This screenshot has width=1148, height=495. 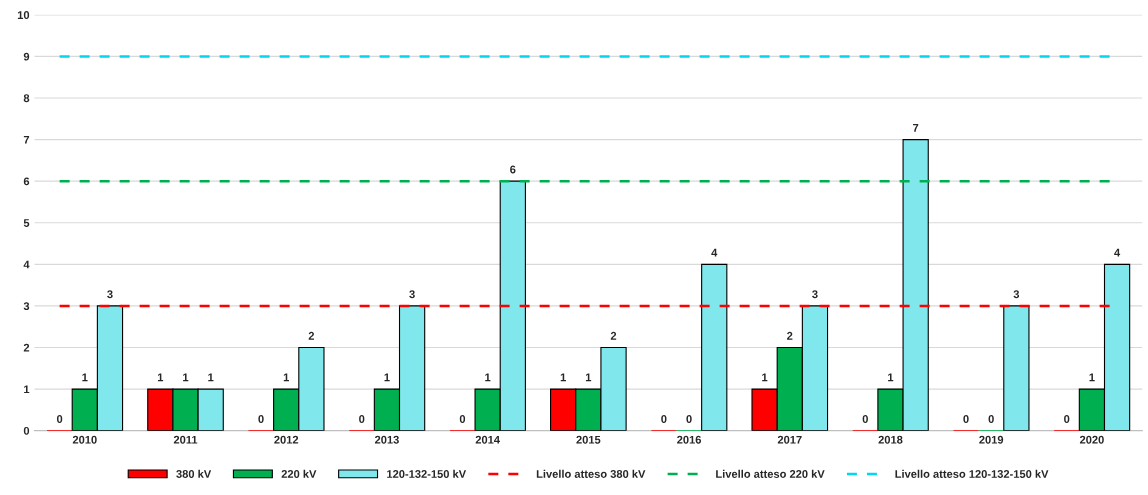 I want to click on x-tick-label: 2013, so click(x=386, y=439).